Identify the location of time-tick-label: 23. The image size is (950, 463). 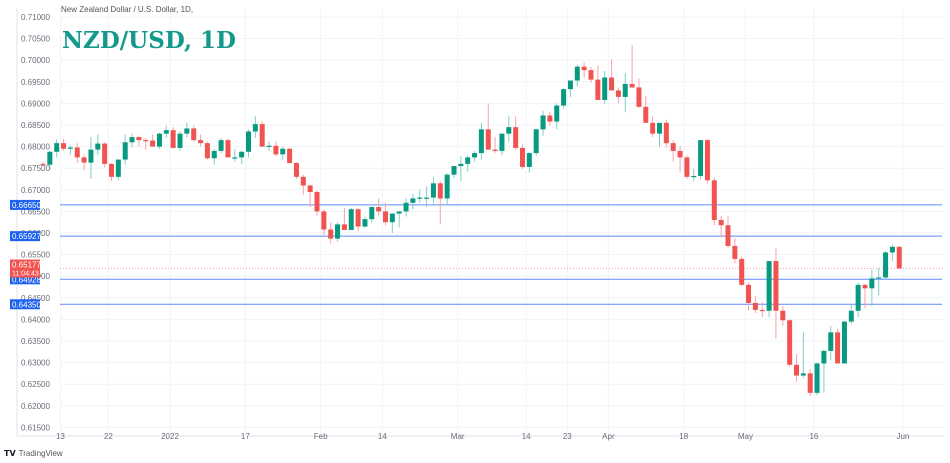
(567, 436).